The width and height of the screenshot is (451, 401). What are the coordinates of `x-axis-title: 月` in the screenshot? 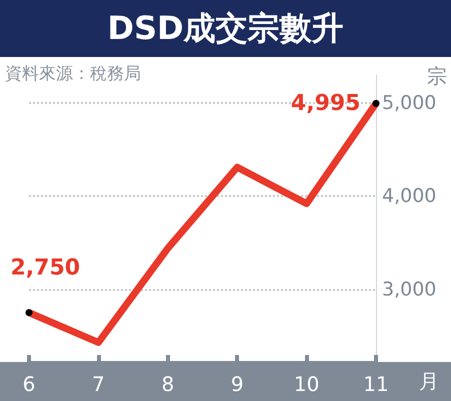 It's located at (429, 381).